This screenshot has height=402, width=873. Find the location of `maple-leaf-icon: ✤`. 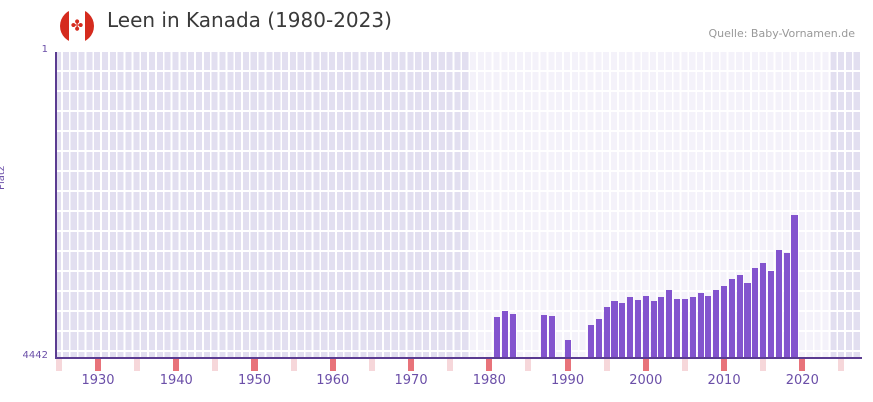

maple-leaf-icon: ✤ is located at coordinates (77, 25).